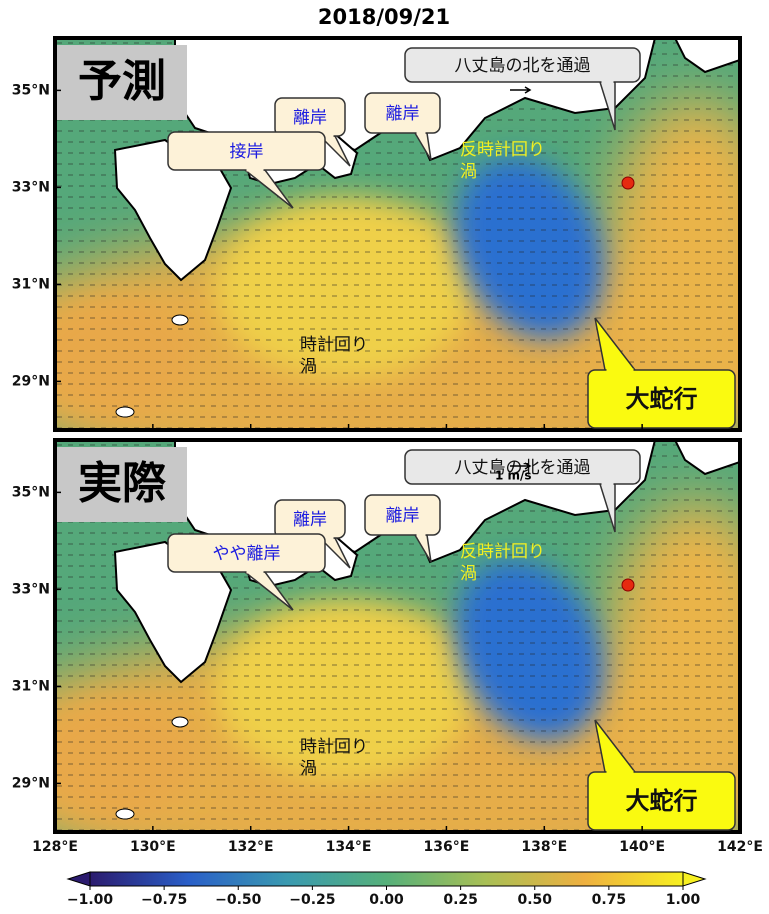 The image size is (769, 914). Describe the element at coordinates (312, 900) in the screenshot. I see `colorbar-tick-label: −0.25` at that location.